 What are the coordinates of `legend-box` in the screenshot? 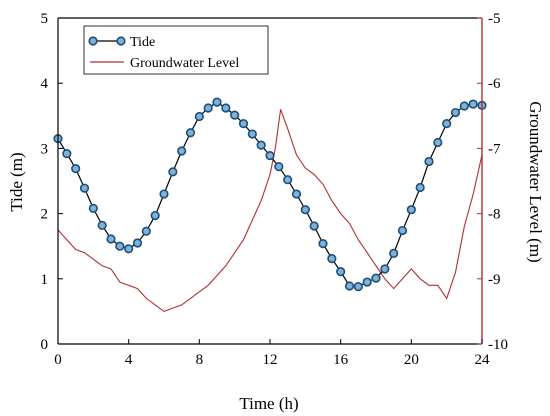 It's located at (176, 50).